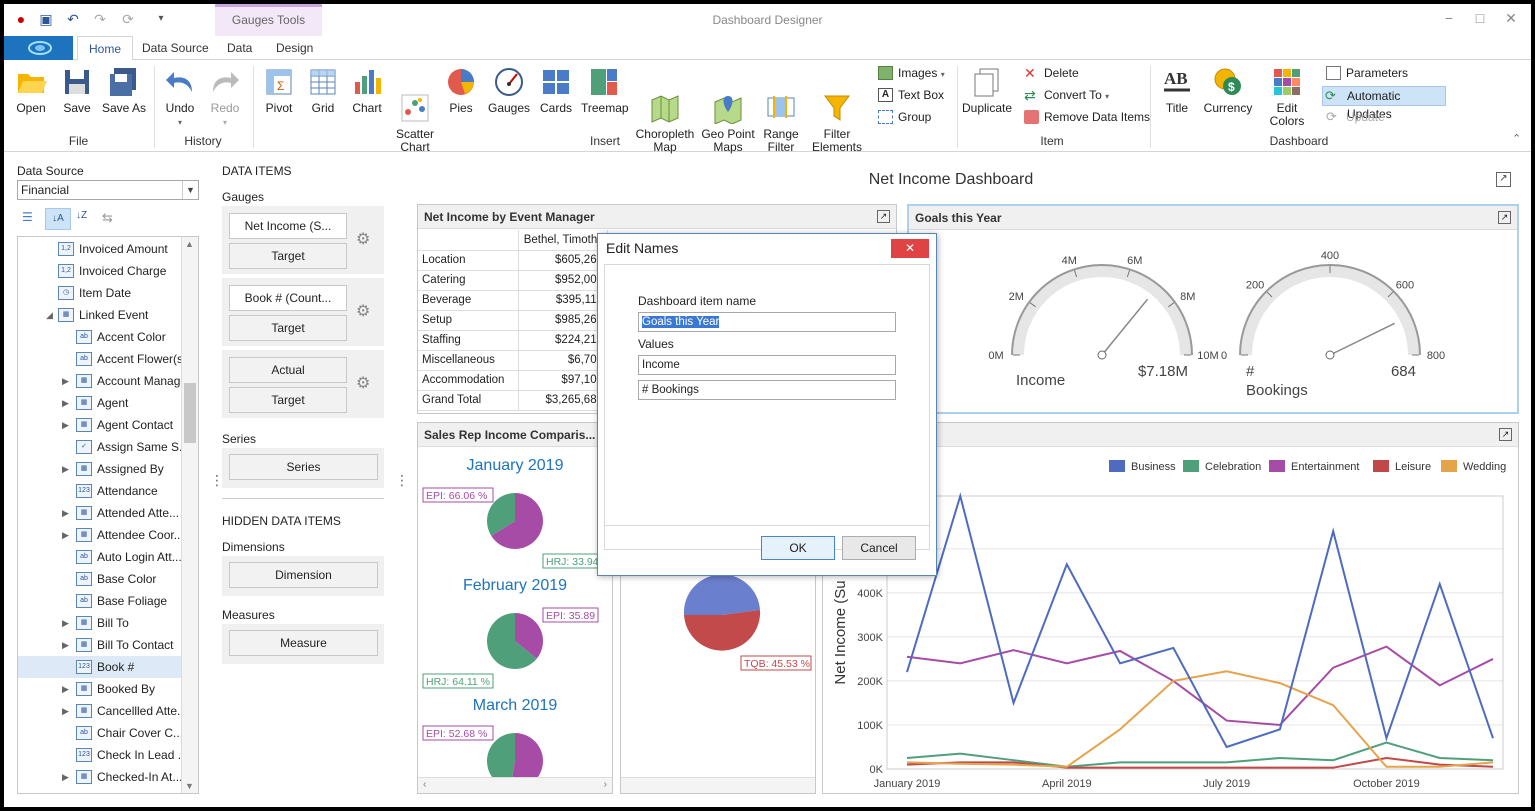 The height and width of the screenshot is (811, 1535). I want to click on tree-item: 1,2 Invoiced Charge, so click(100, 271).